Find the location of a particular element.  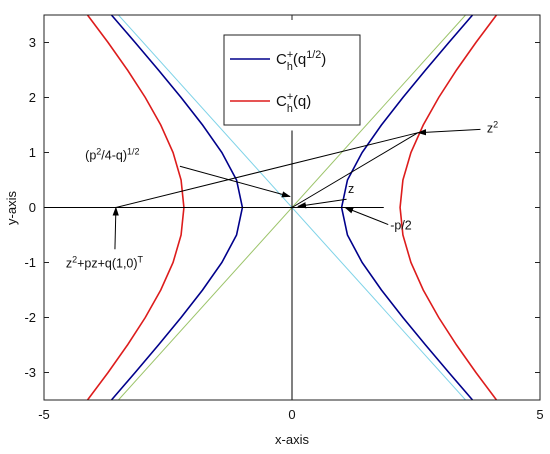

legend-label: C+ h(q) is located at coordinates (293, 103).